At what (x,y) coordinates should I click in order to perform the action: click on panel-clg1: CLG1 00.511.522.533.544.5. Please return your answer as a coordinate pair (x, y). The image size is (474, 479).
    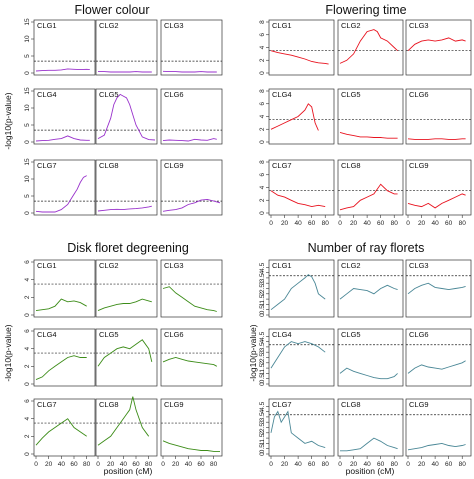
    Looking at the image, I should click on (297, 288).